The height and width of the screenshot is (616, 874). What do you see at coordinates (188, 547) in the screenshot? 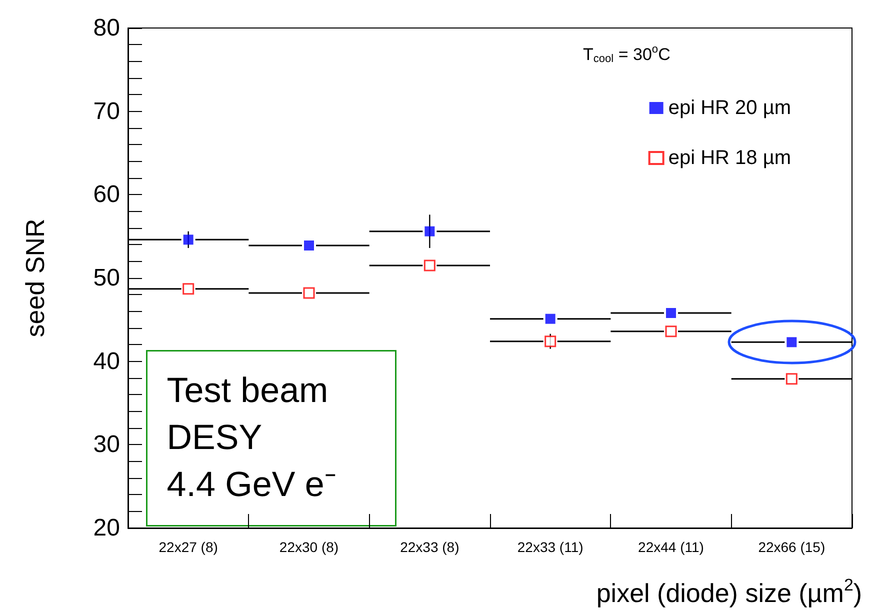
I see `x-tick-label: 22x27 (8)` at bounding box center [188, 547].